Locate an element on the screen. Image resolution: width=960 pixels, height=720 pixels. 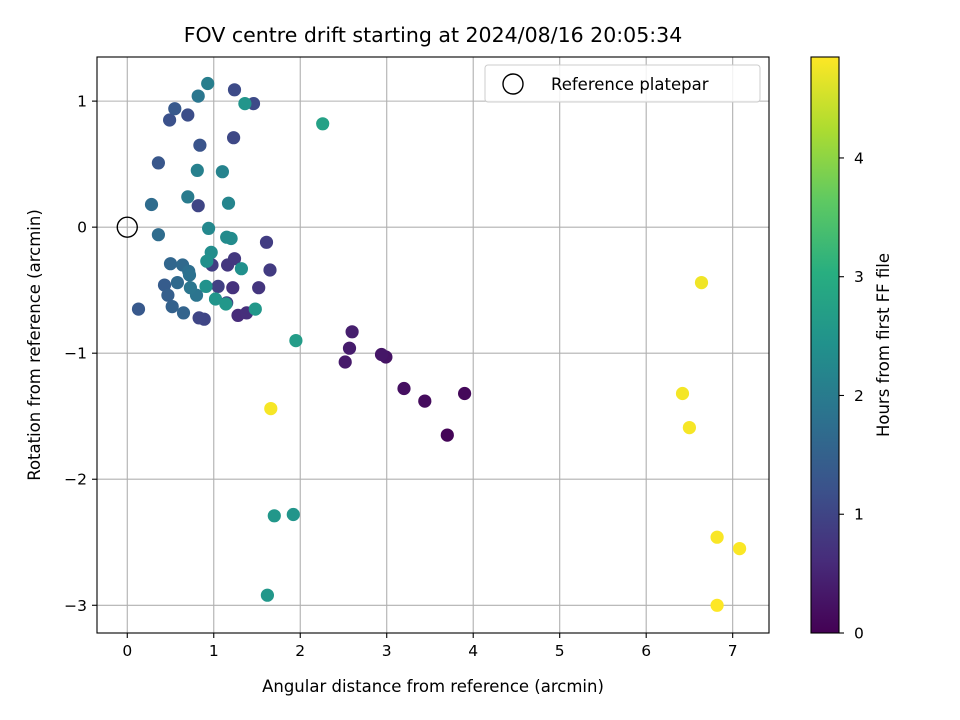
y-tick-label: −1 is located at coordinates (75, 354).